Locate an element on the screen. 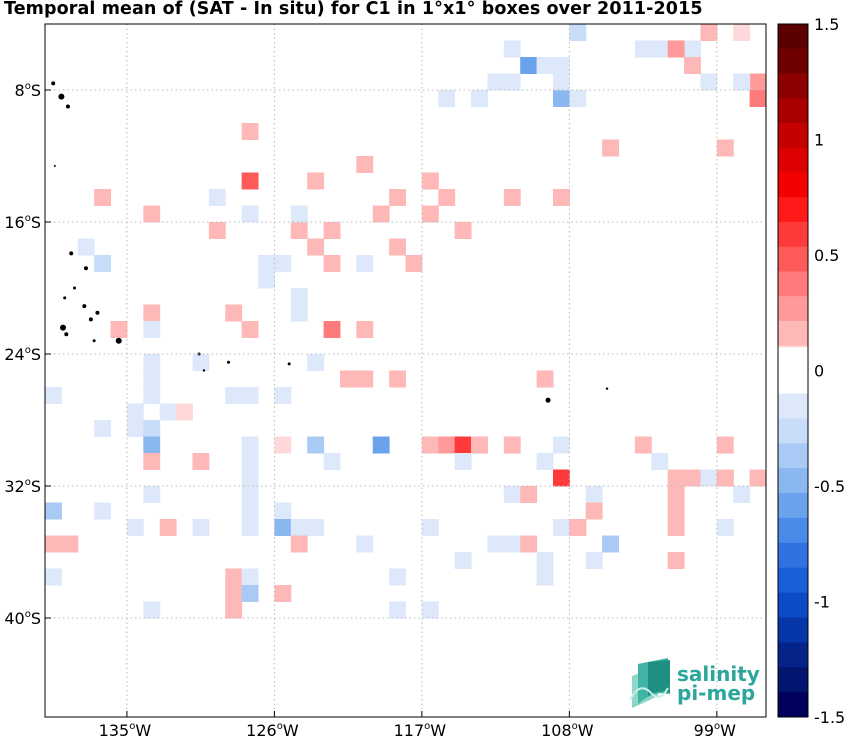 Image resolution: width=847 pixels, height=740 pixels. colorbar-tick-label: 1 is located at coordinates (819, 140).